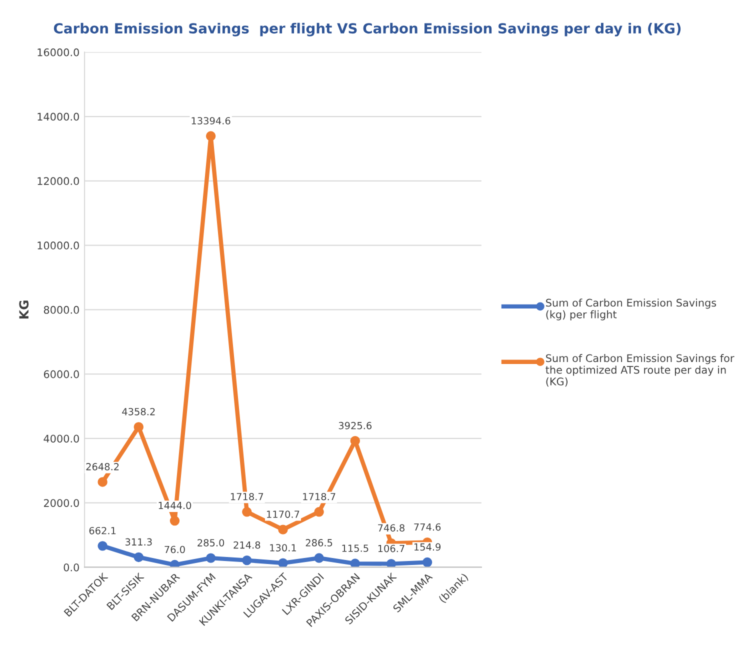 The height and width of the screenshot is (652, 735). Describe the element at coordinates (24, 309) in the screenshot. I see `y-axis-title: KG` at that location.